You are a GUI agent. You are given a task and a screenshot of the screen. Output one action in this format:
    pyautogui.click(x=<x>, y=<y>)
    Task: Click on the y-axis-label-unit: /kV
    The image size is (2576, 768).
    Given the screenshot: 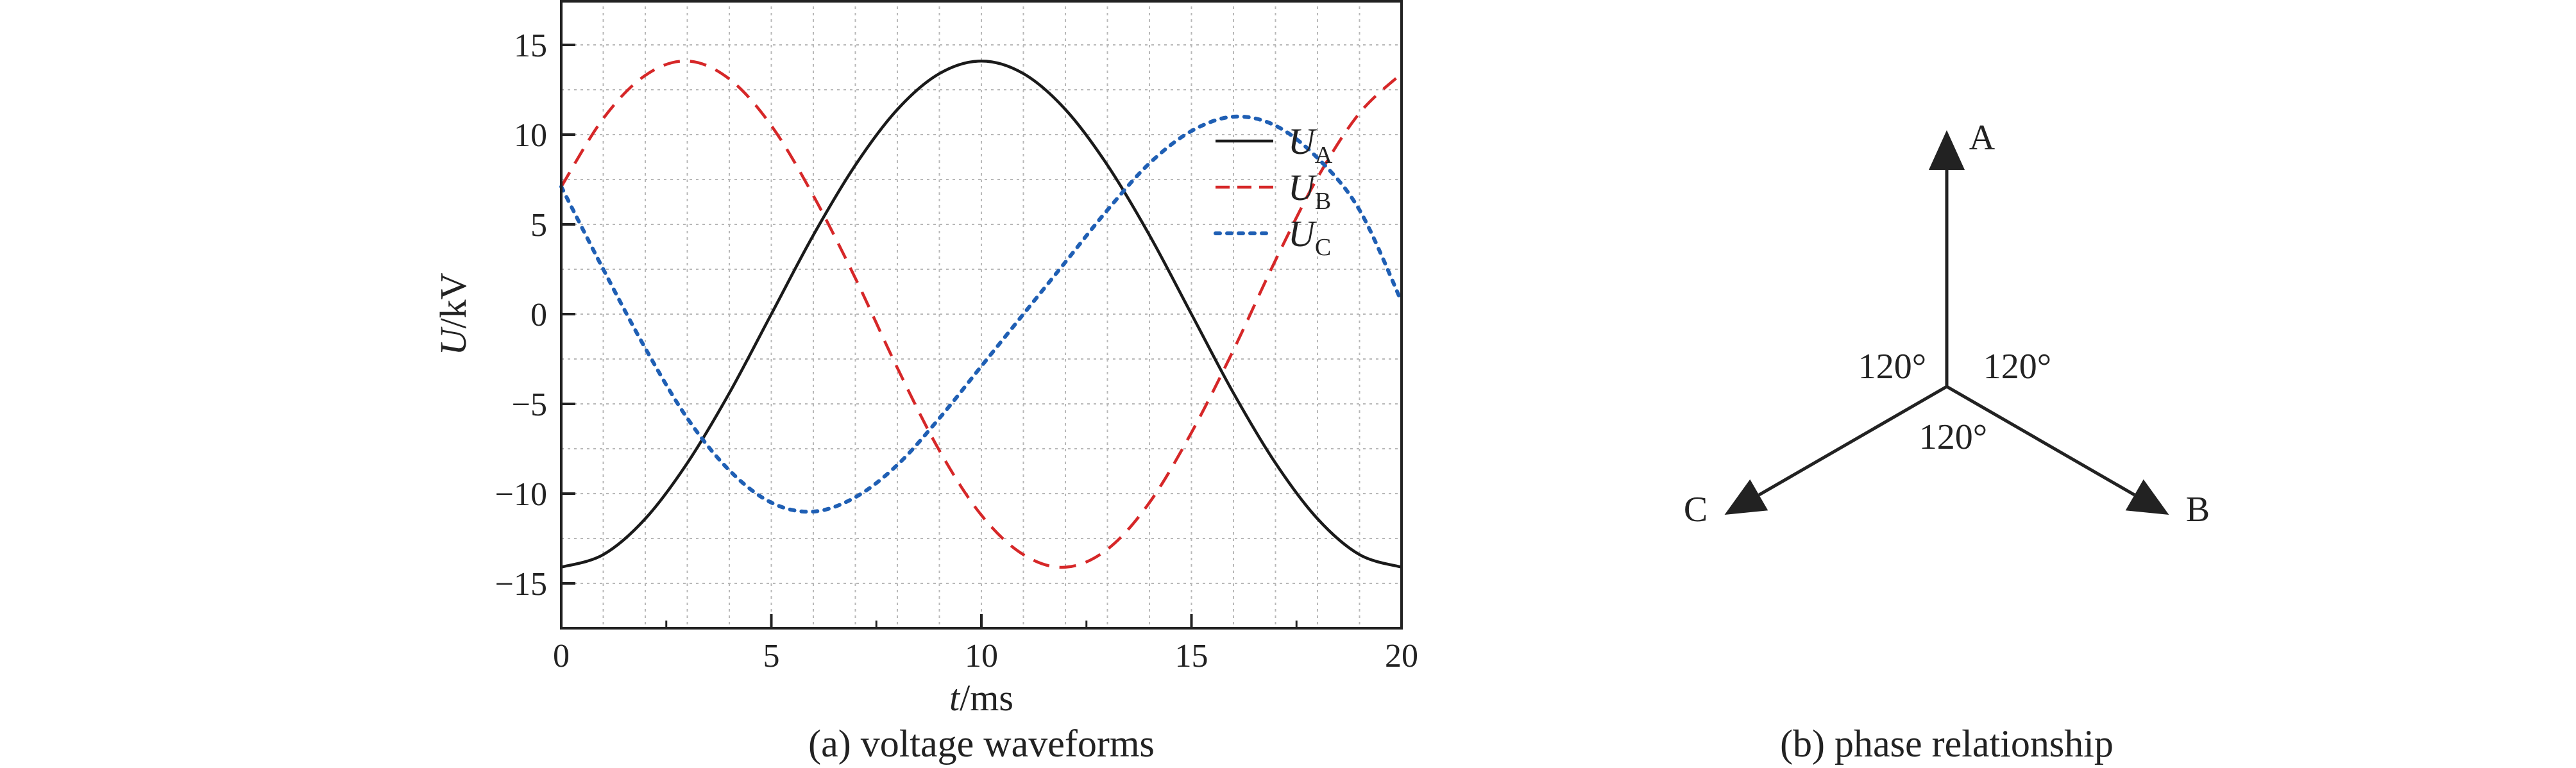 What is the action you would take?
    pyautogui.click(x=453, y=300)
    